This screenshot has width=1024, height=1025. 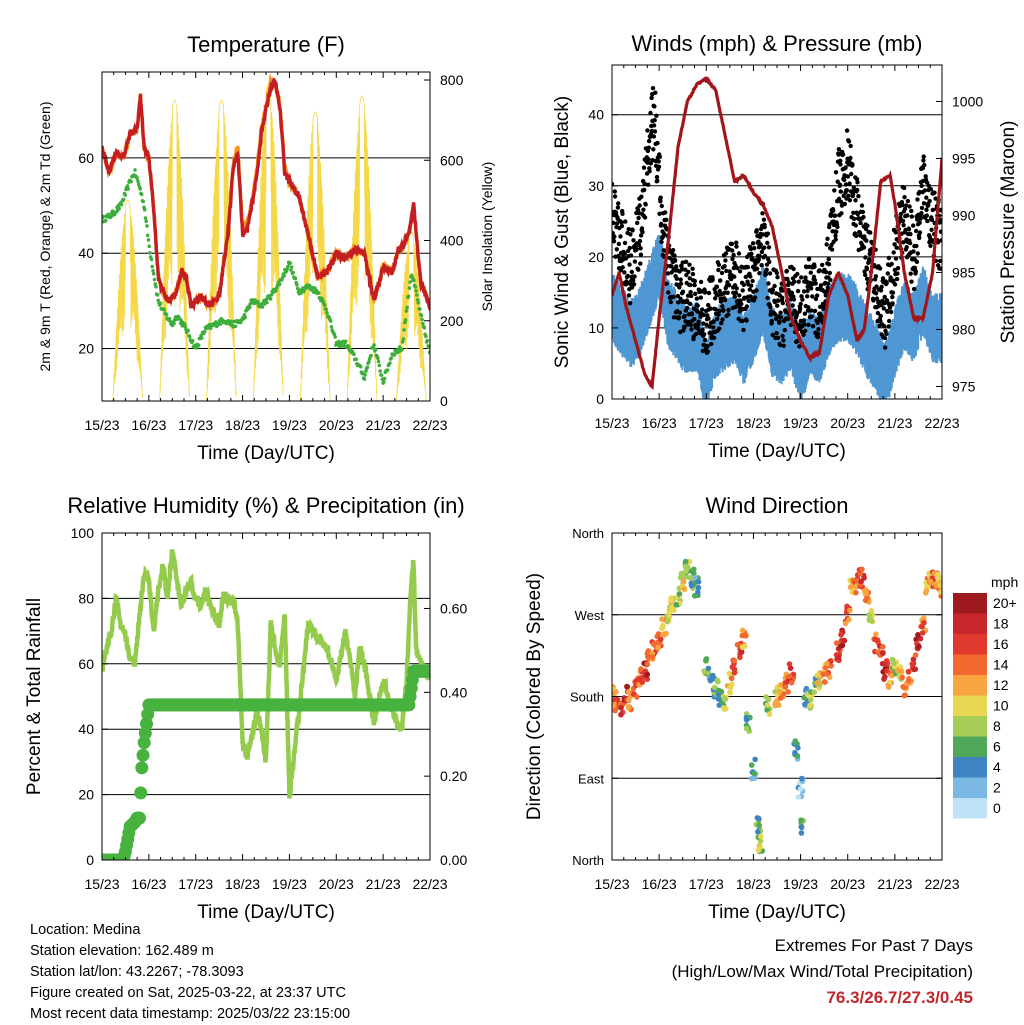 What do you see at coordinates (776, 505) in the screenshot?
I see `chart-title: Wind Direction` at bounding box center [776, 505].